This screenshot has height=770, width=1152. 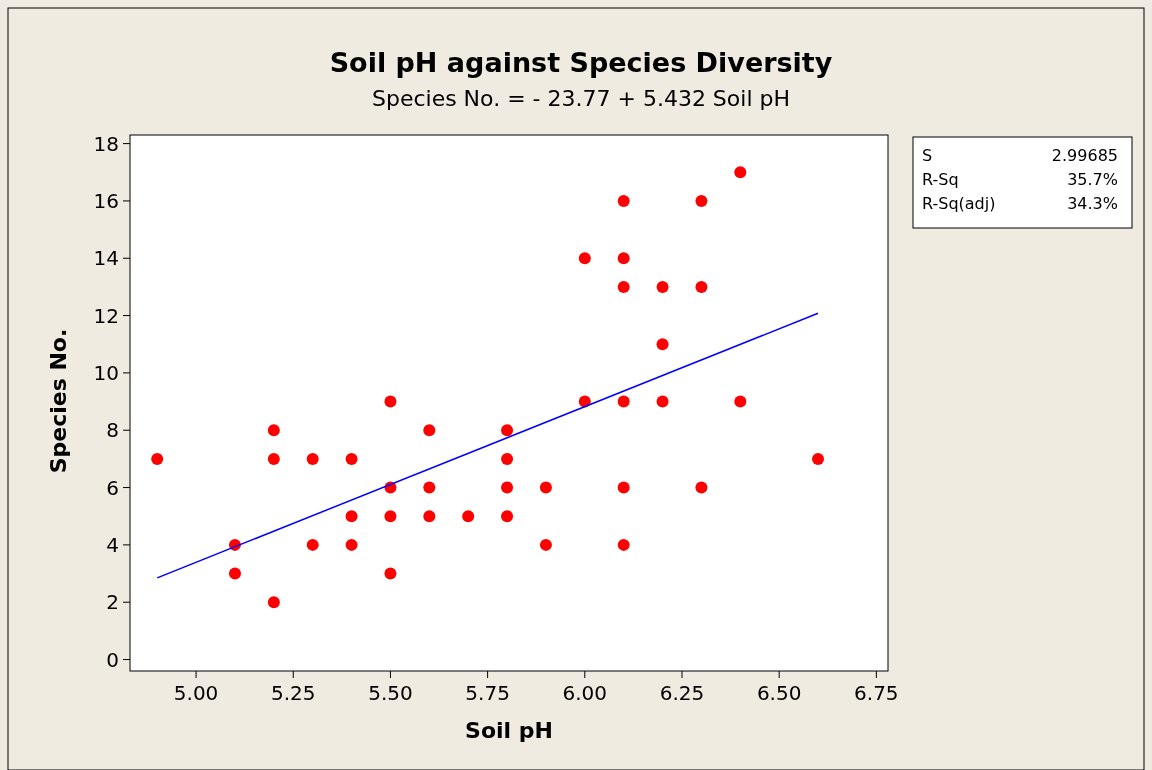 What do you see at coordinates (112, 659) in the screenshot?
I see `y-tick-label: 0` at bounding box center [112, 659].